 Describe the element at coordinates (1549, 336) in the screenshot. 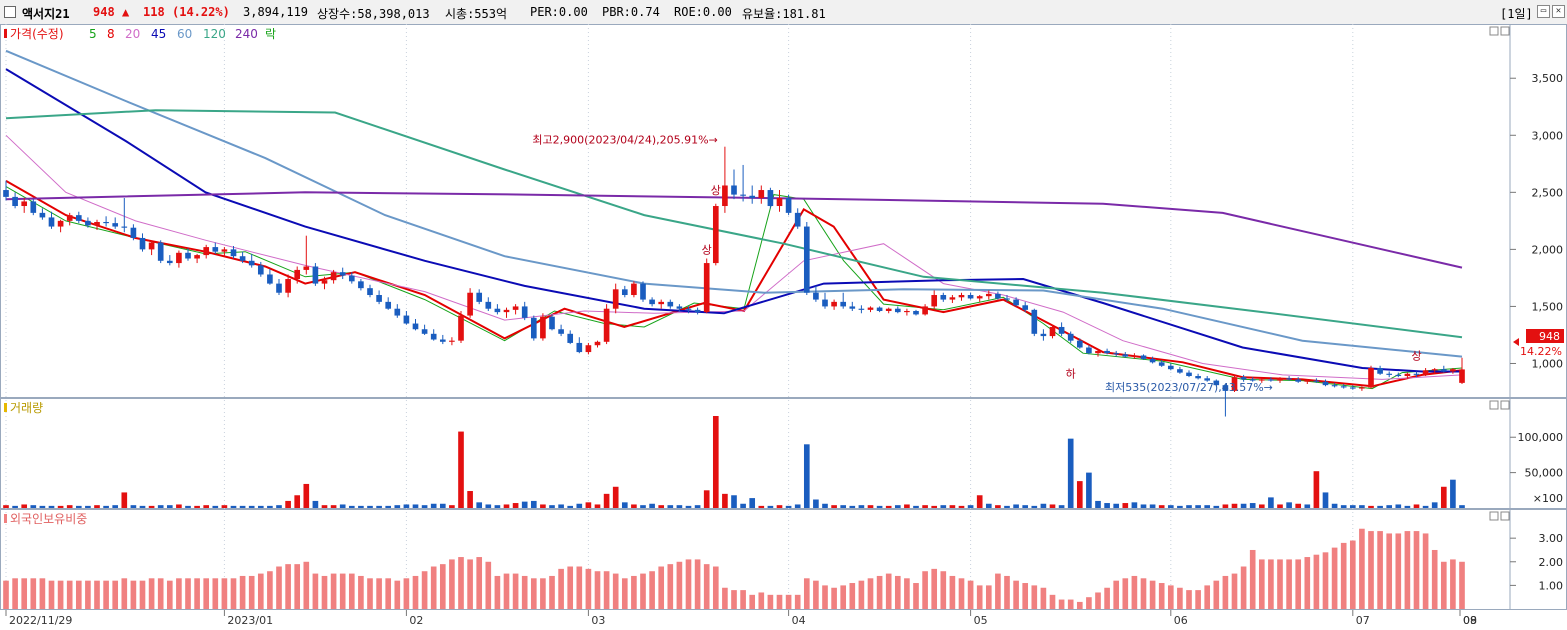

I see `last-price: 948` at that location.